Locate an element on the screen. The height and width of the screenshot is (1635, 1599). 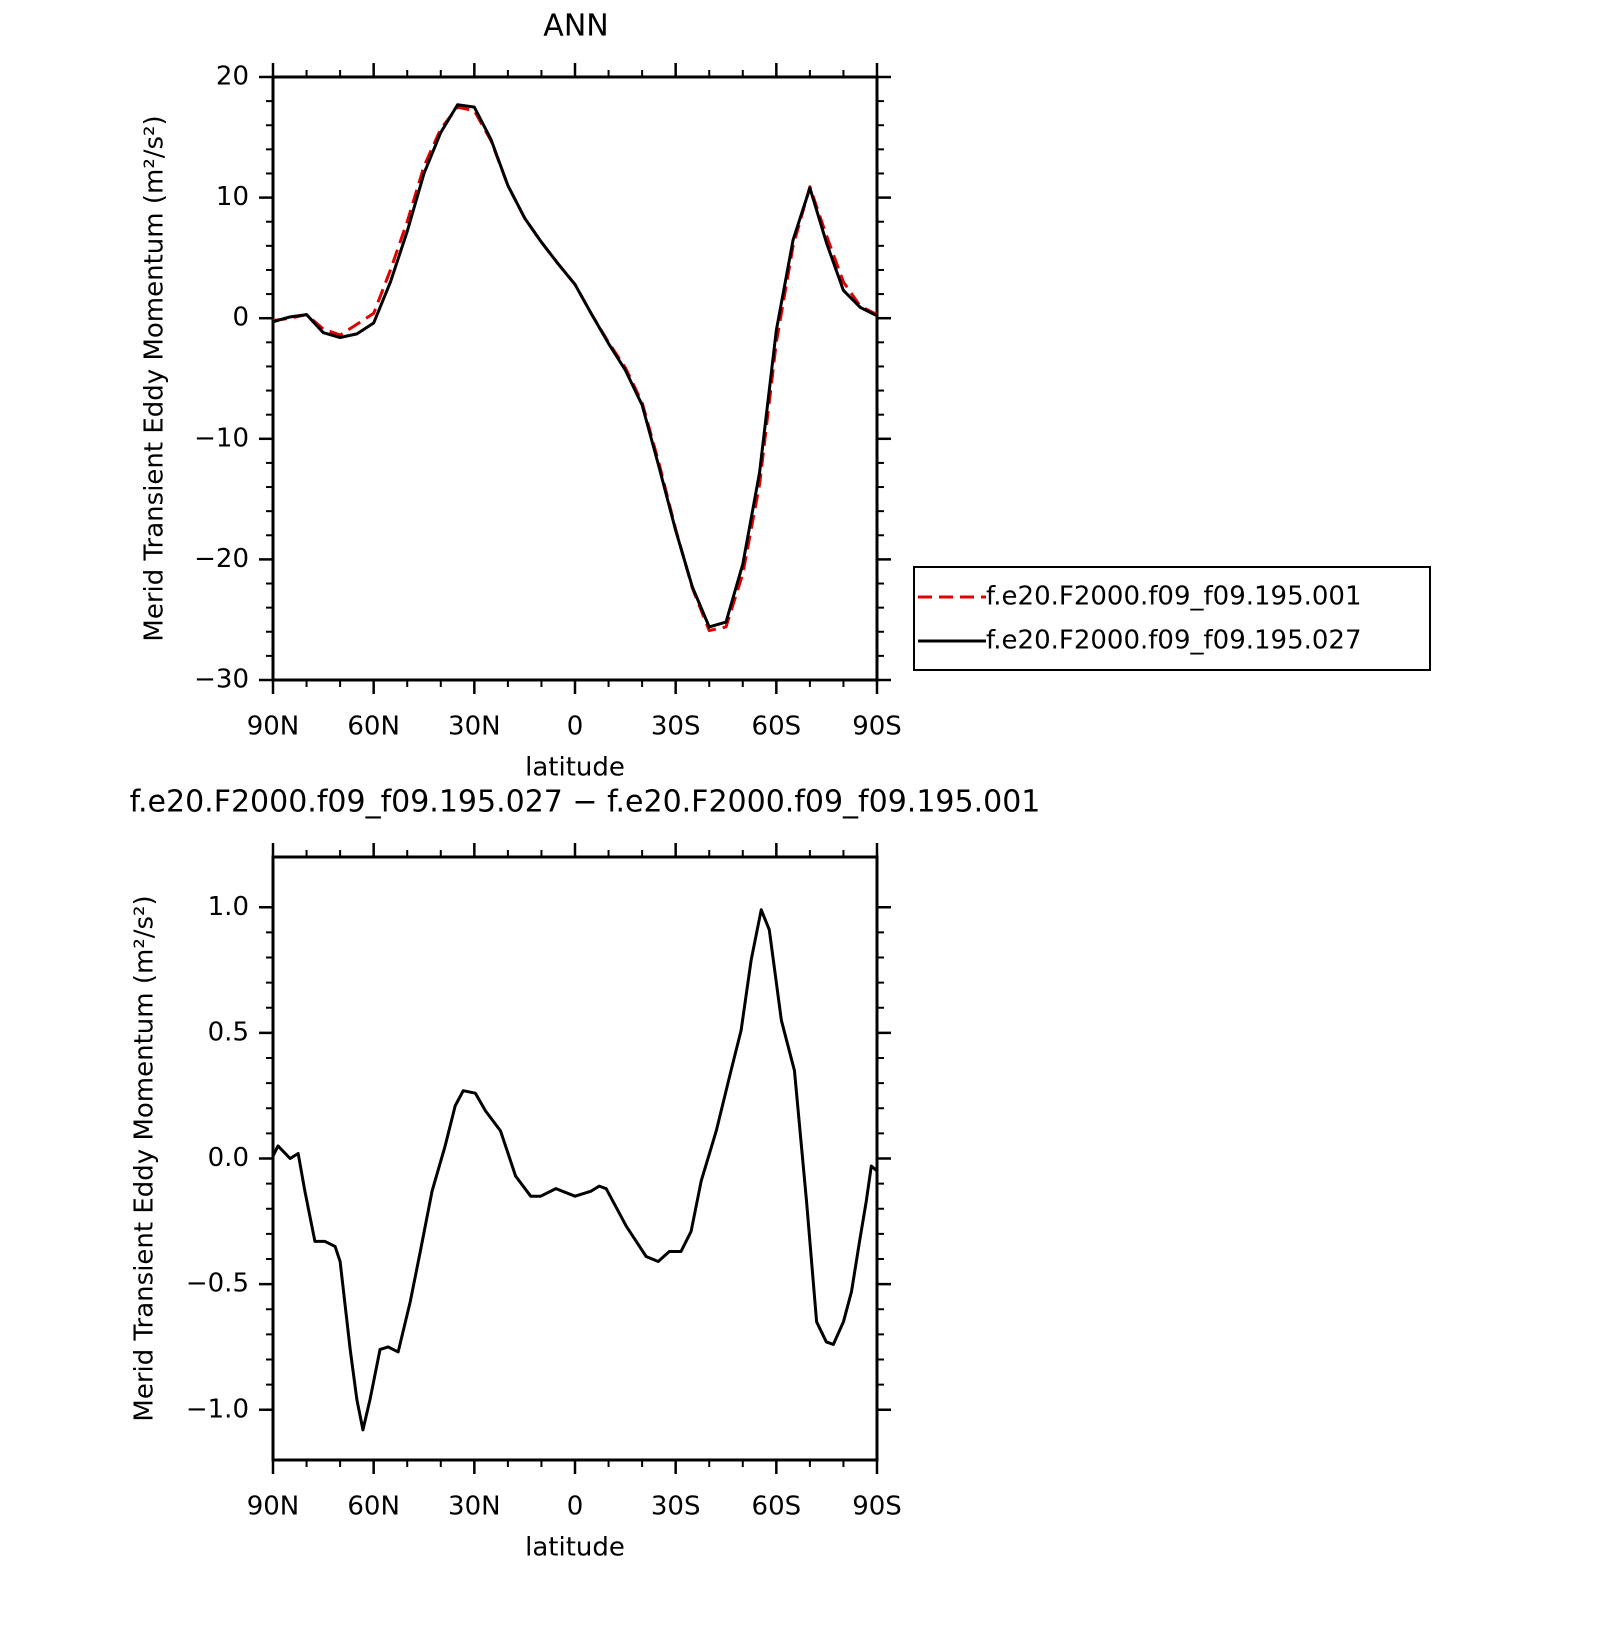
y-tick-label: 20 is located at coordinates (232, 77).